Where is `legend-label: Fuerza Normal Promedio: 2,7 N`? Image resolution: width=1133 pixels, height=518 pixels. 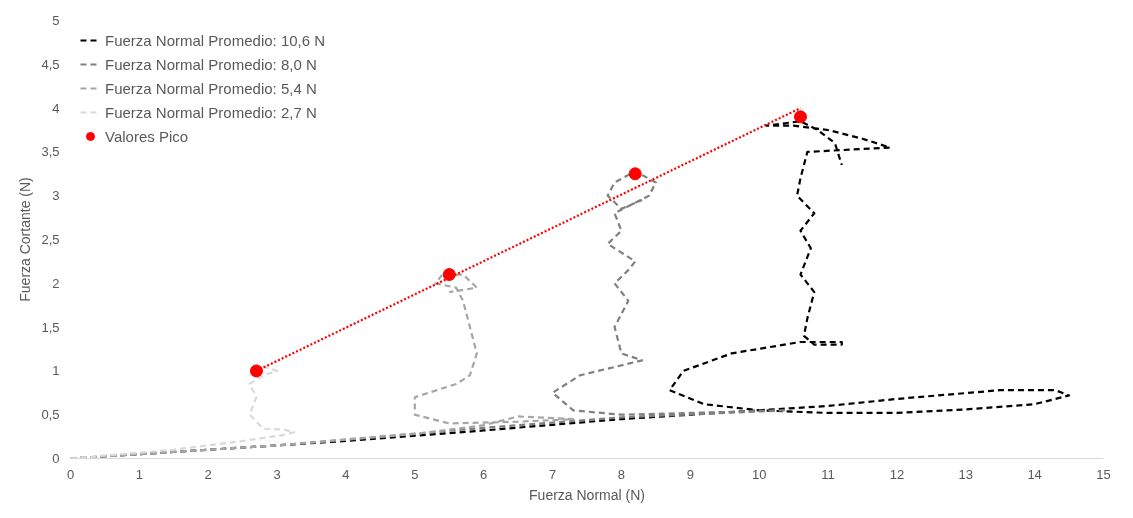 legend-label: Fuerza Normal Promedio: 2,7 N is located at coordinates (211, 112).